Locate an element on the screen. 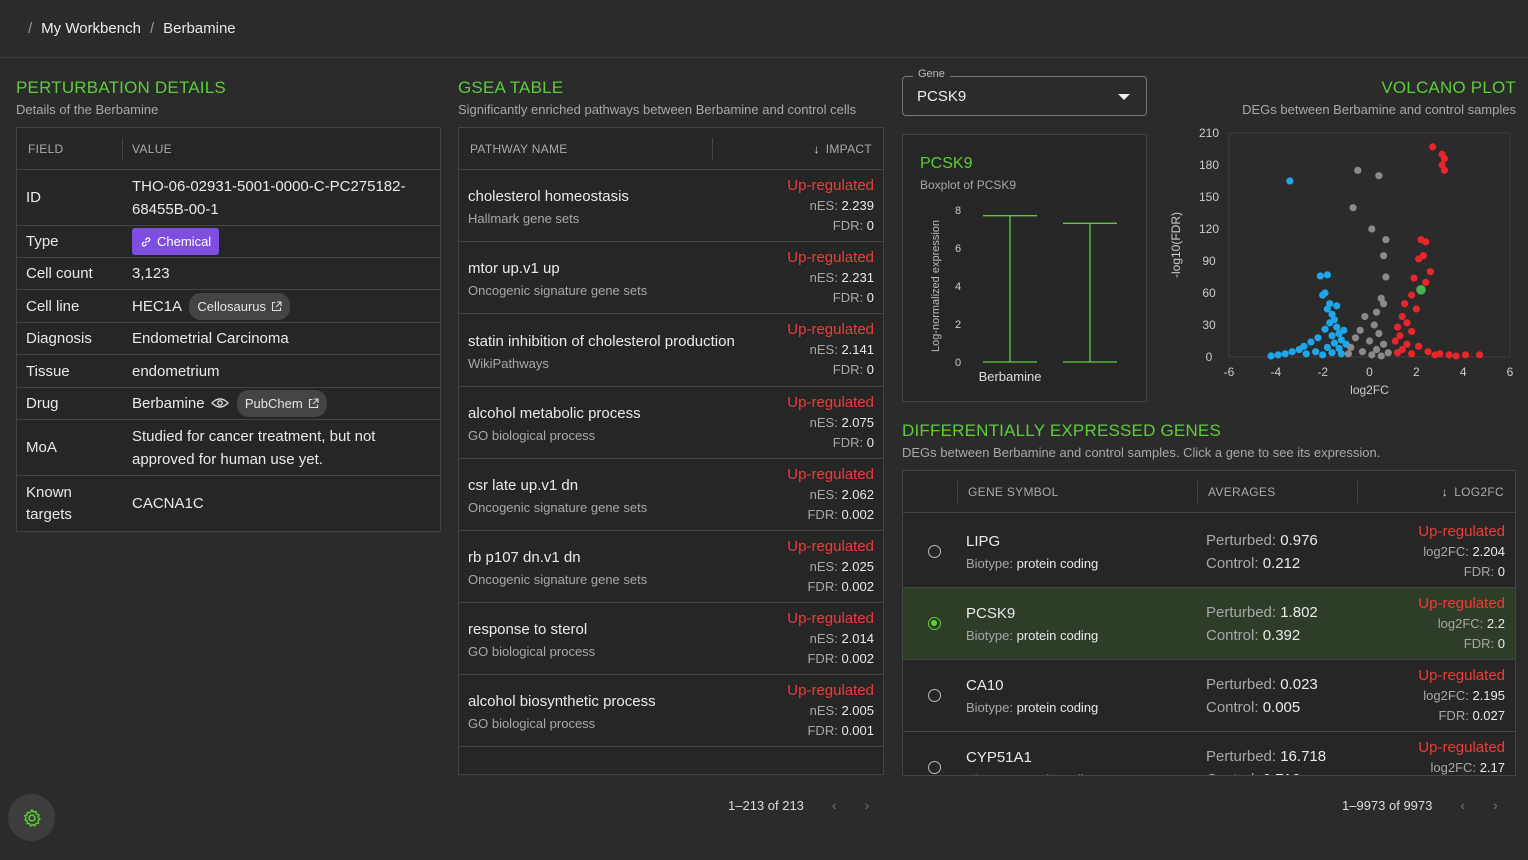 The height and width of the screenshot is (860, 1528). col-averages: AVERAGES is located at coordinates (1278, 491).